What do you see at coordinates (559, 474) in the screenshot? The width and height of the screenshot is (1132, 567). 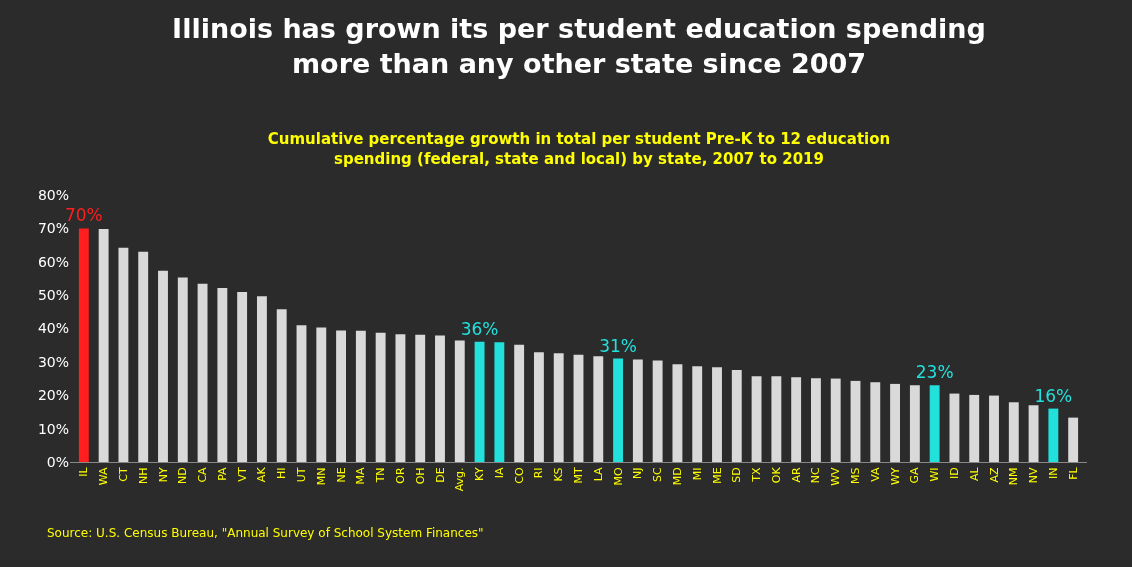 I see `x-tick-label: KS` at bounding box center [559, 474].